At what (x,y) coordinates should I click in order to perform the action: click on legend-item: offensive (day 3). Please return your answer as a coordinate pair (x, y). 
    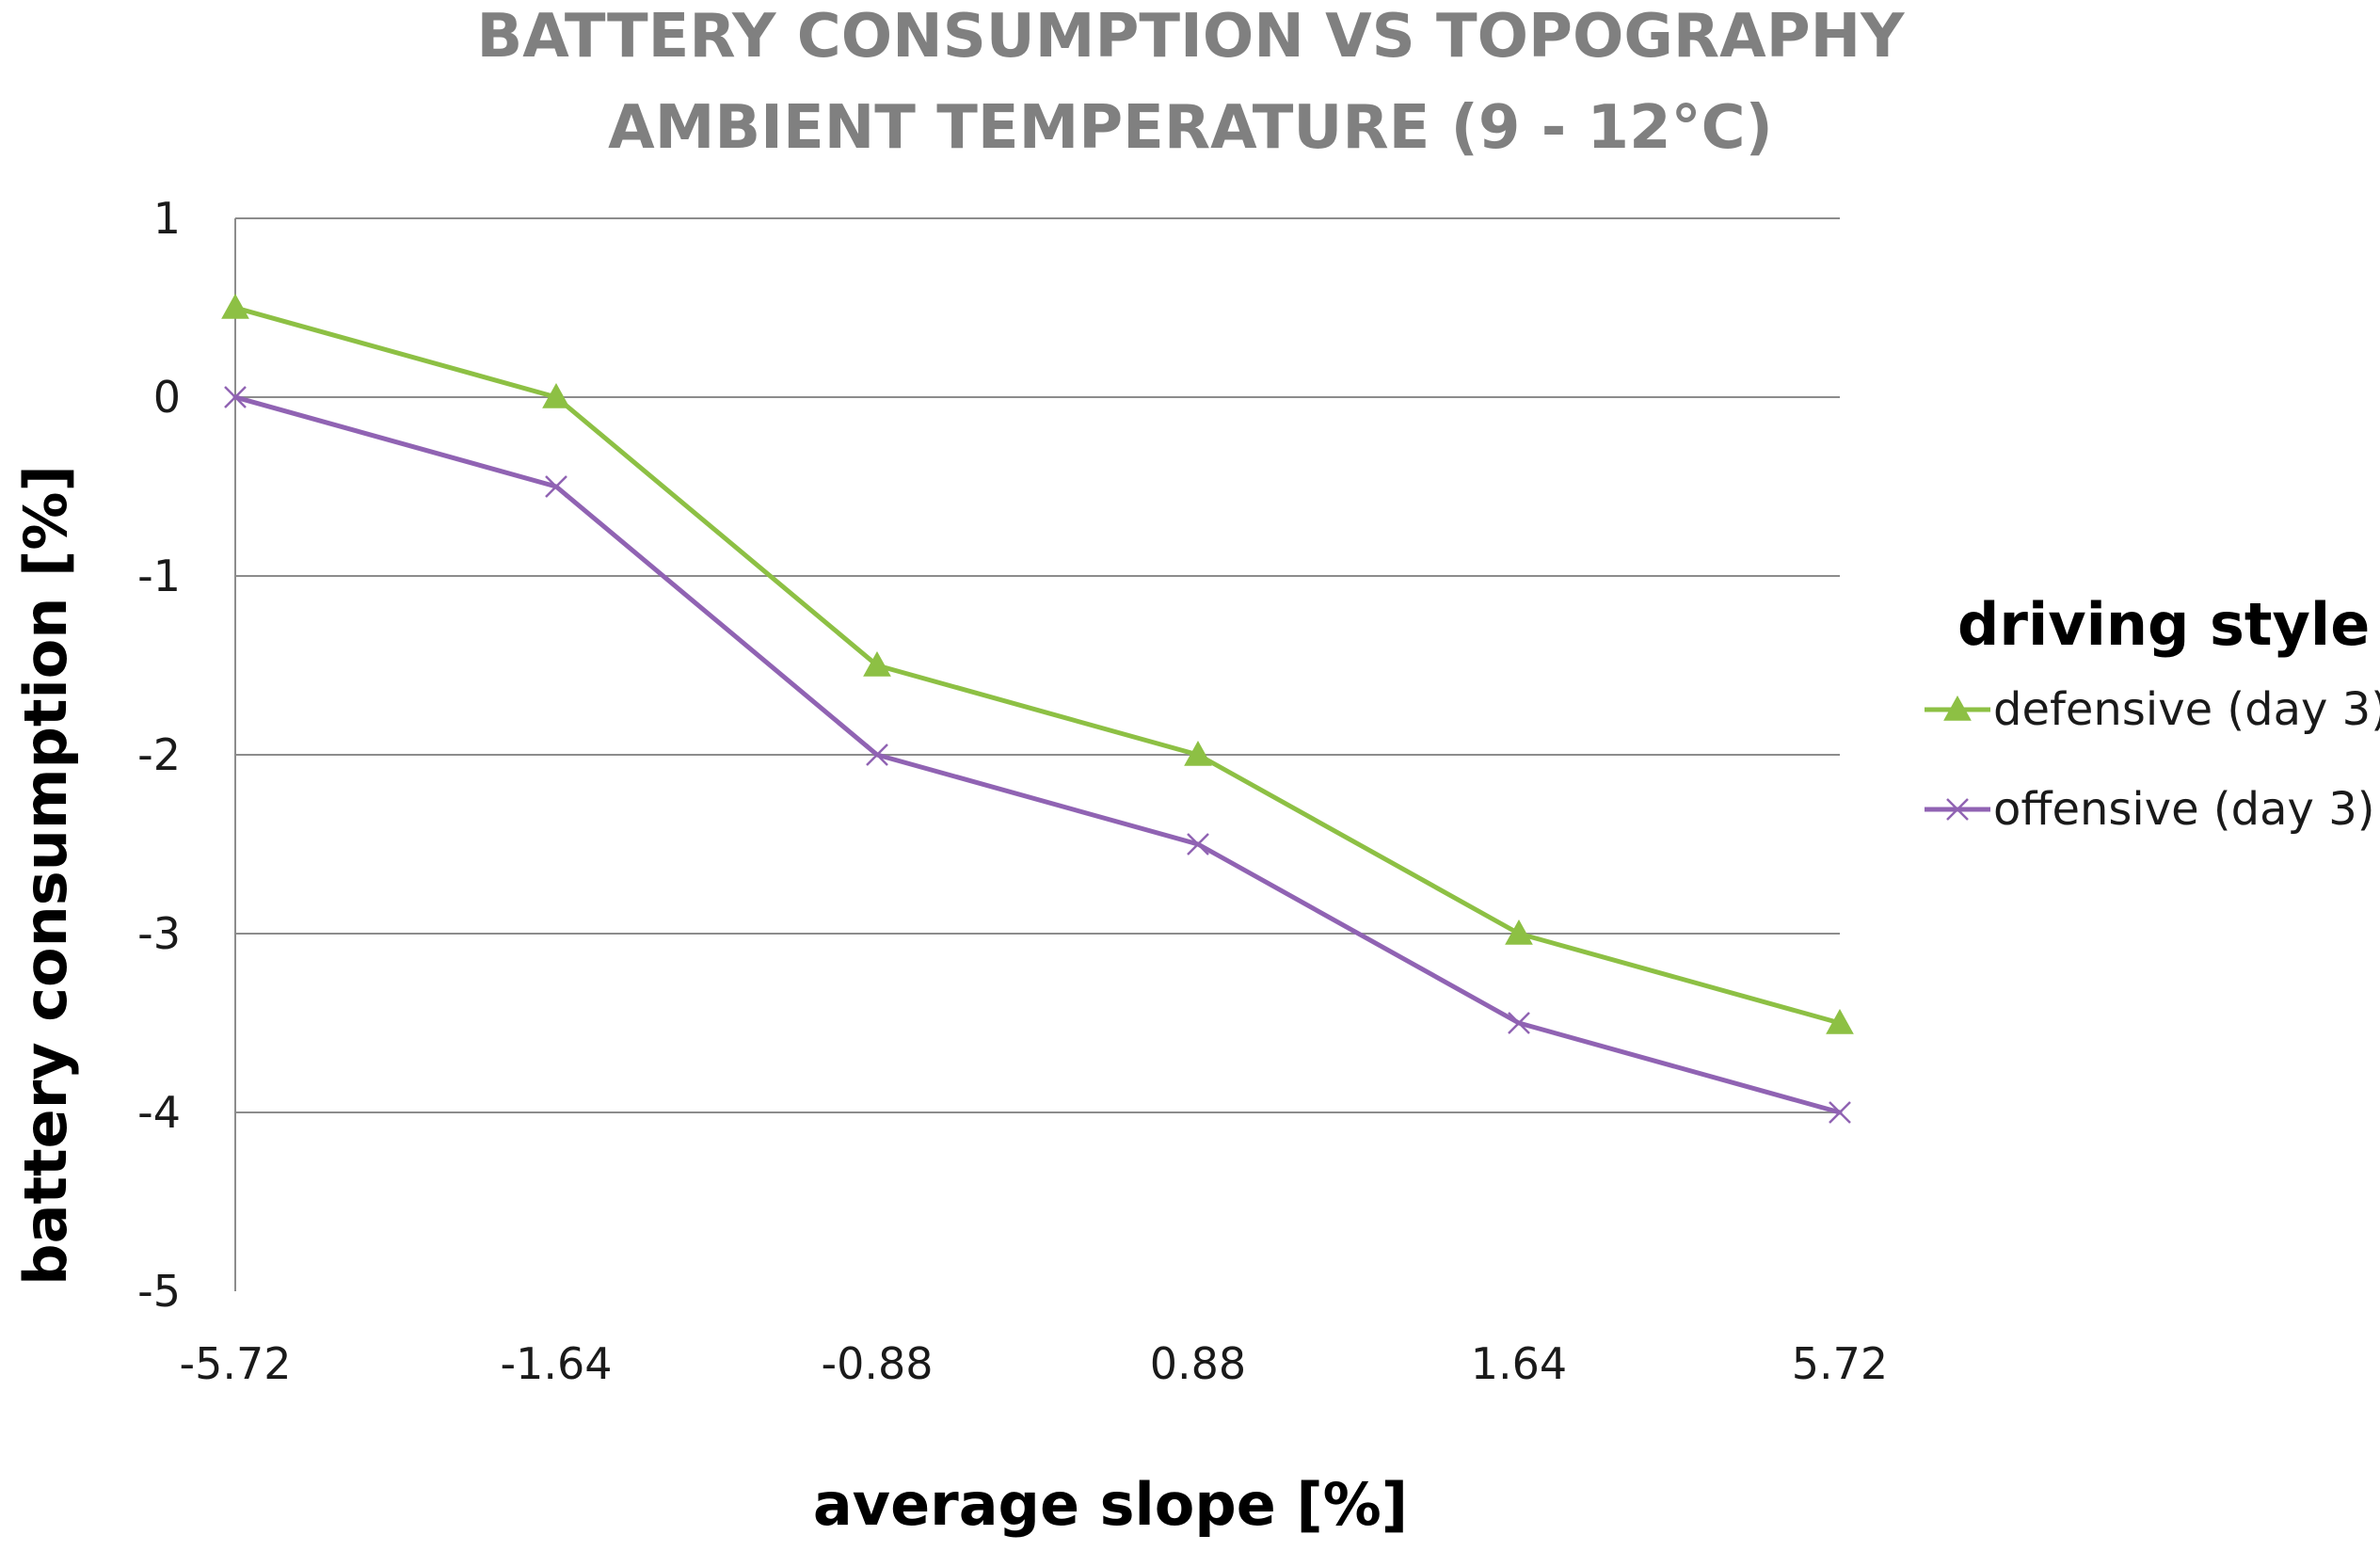
    Looking at the image, I should click on (2149, 810).